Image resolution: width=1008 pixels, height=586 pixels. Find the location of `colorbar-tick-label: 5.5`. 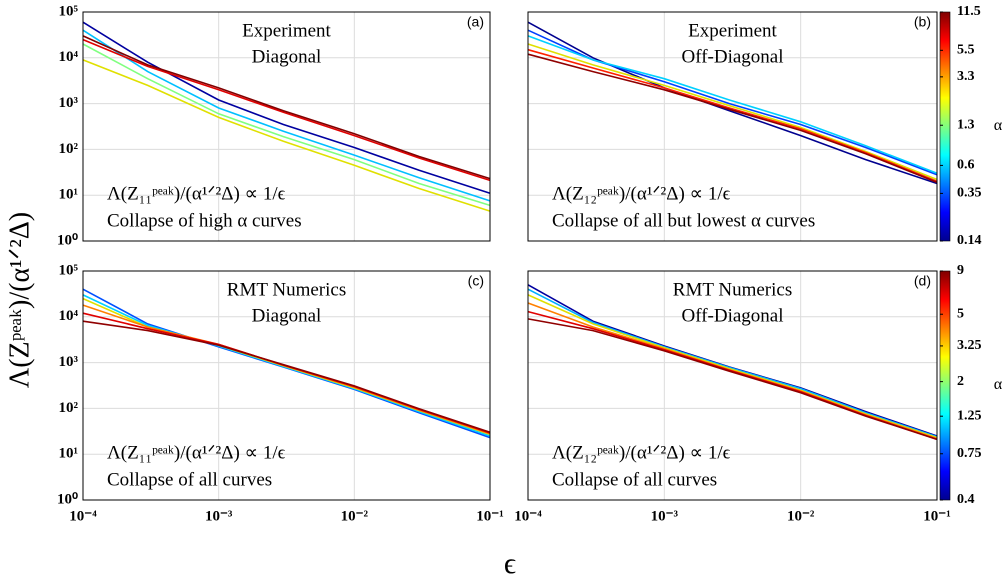

colorbar-tick-label: 5.5 is located at coordinates (966, 50).